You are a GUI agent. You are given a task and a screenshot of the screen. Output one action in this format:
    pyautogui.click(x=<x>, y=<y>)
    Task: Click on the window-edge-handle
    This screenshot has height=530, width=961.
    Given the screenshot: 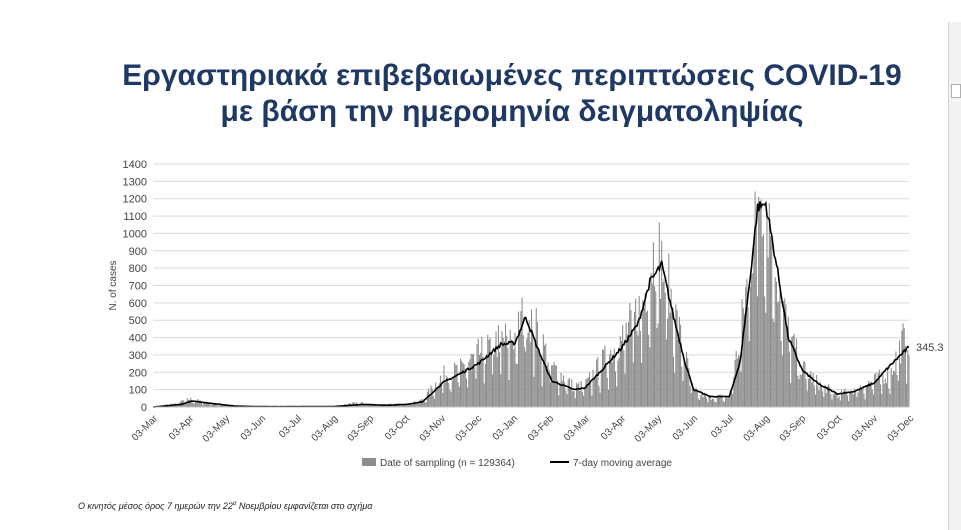 What is the action you would take?
    pyautogui.click(x=956, y=91)
    